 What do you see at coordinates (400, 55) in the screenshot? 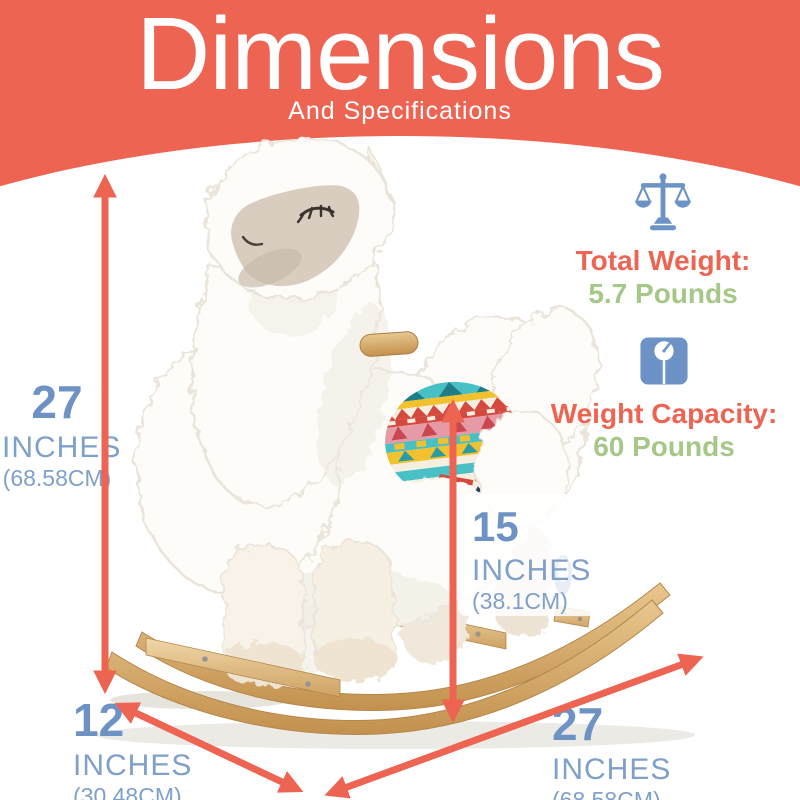
I see `page-title: Dimensions` at bounding box center [400, 55].